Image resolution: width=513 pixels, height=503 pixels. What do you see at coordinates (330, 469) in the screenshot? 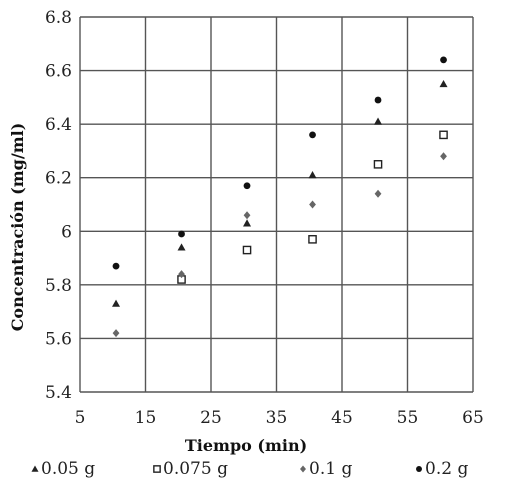
I see `legend-label: 0.1 g` at bounding box center [330, 469].